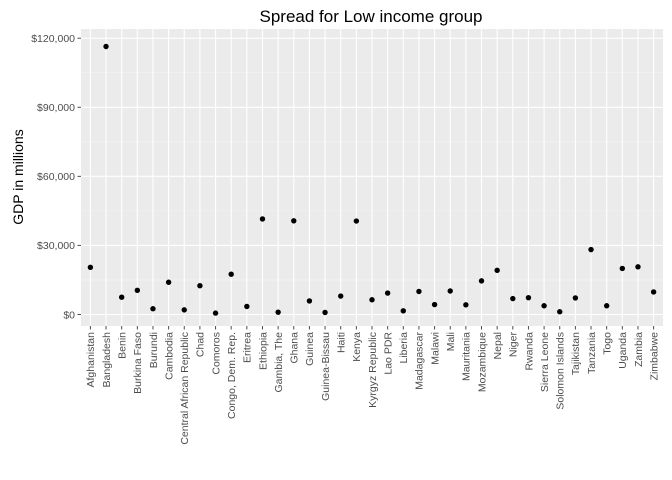 The height and width of the screenshot is (480, 672). What do you see at coordinates (451, 341) in the screenshot?
I see `x-tick-label: Mali` at bounding box center [451, 341].